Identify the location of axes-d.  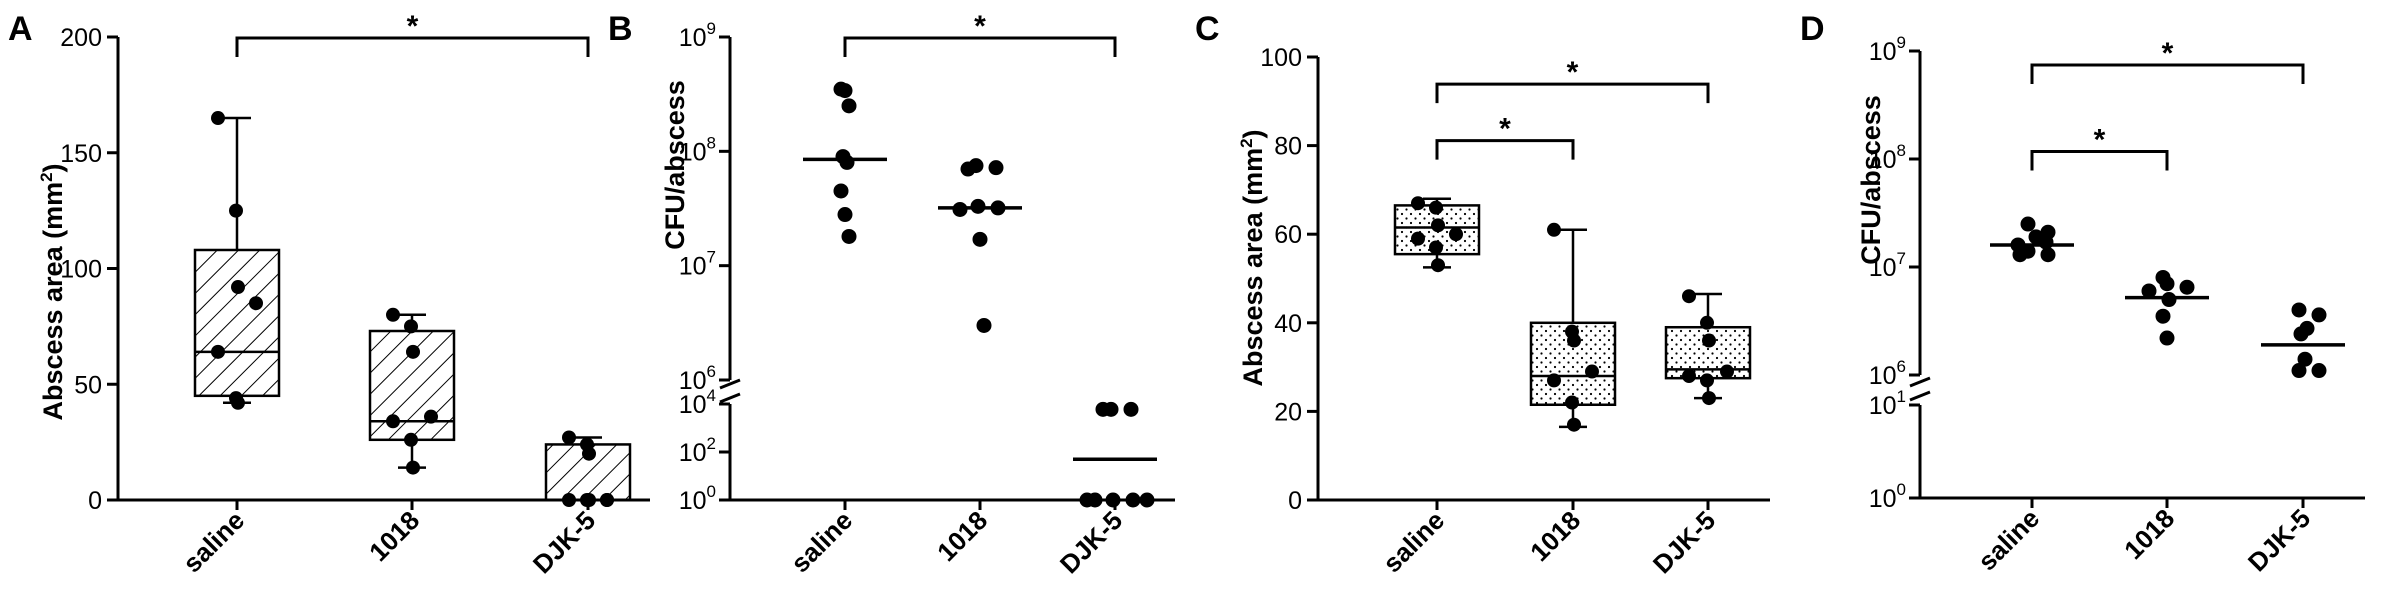
(2137, 275).